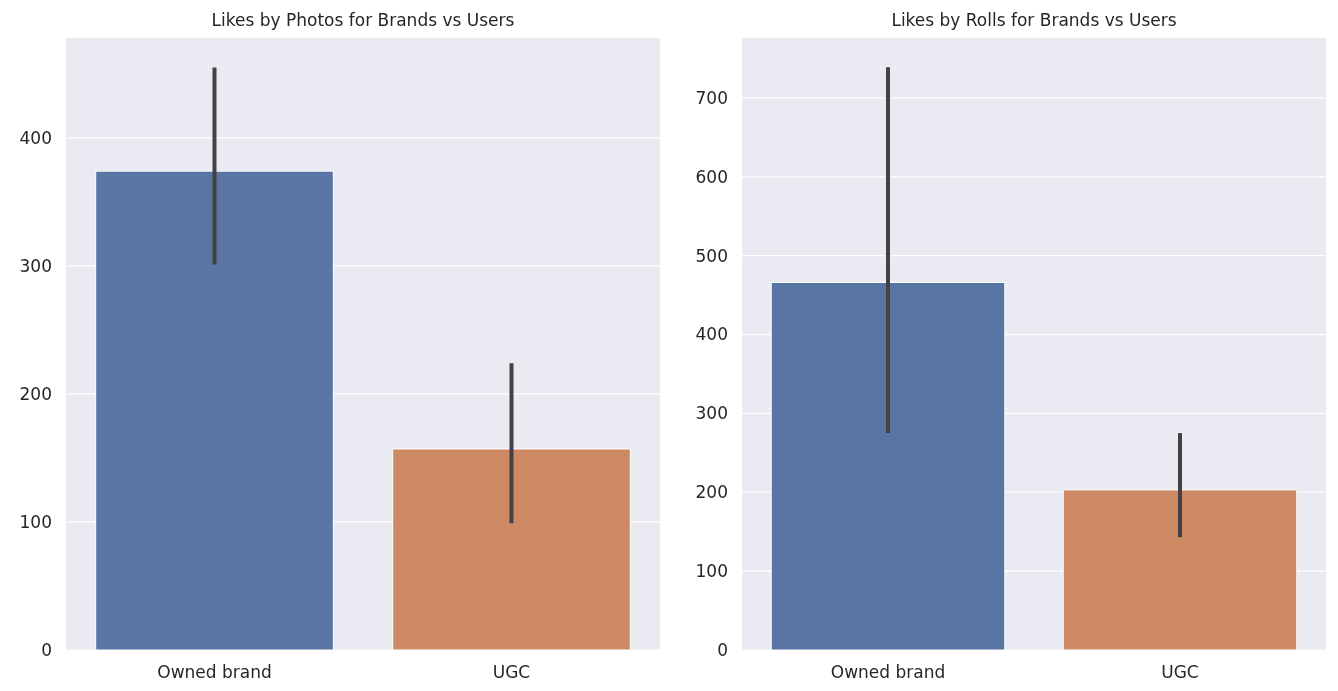 This screenshot has height=691, width=1338. What do you see at coordinates (711, 176) in the screenshot?
I see `y-tick-label: 600` at bounding box center [711, 176].